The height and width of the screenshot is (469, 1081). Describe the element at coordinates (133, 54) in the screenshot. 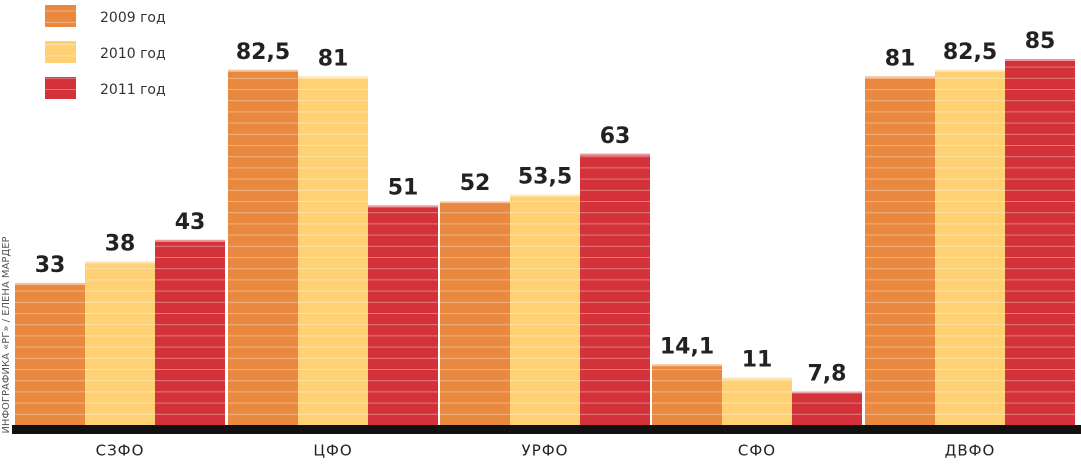

I see `legend-label: 2010 год` at that location.